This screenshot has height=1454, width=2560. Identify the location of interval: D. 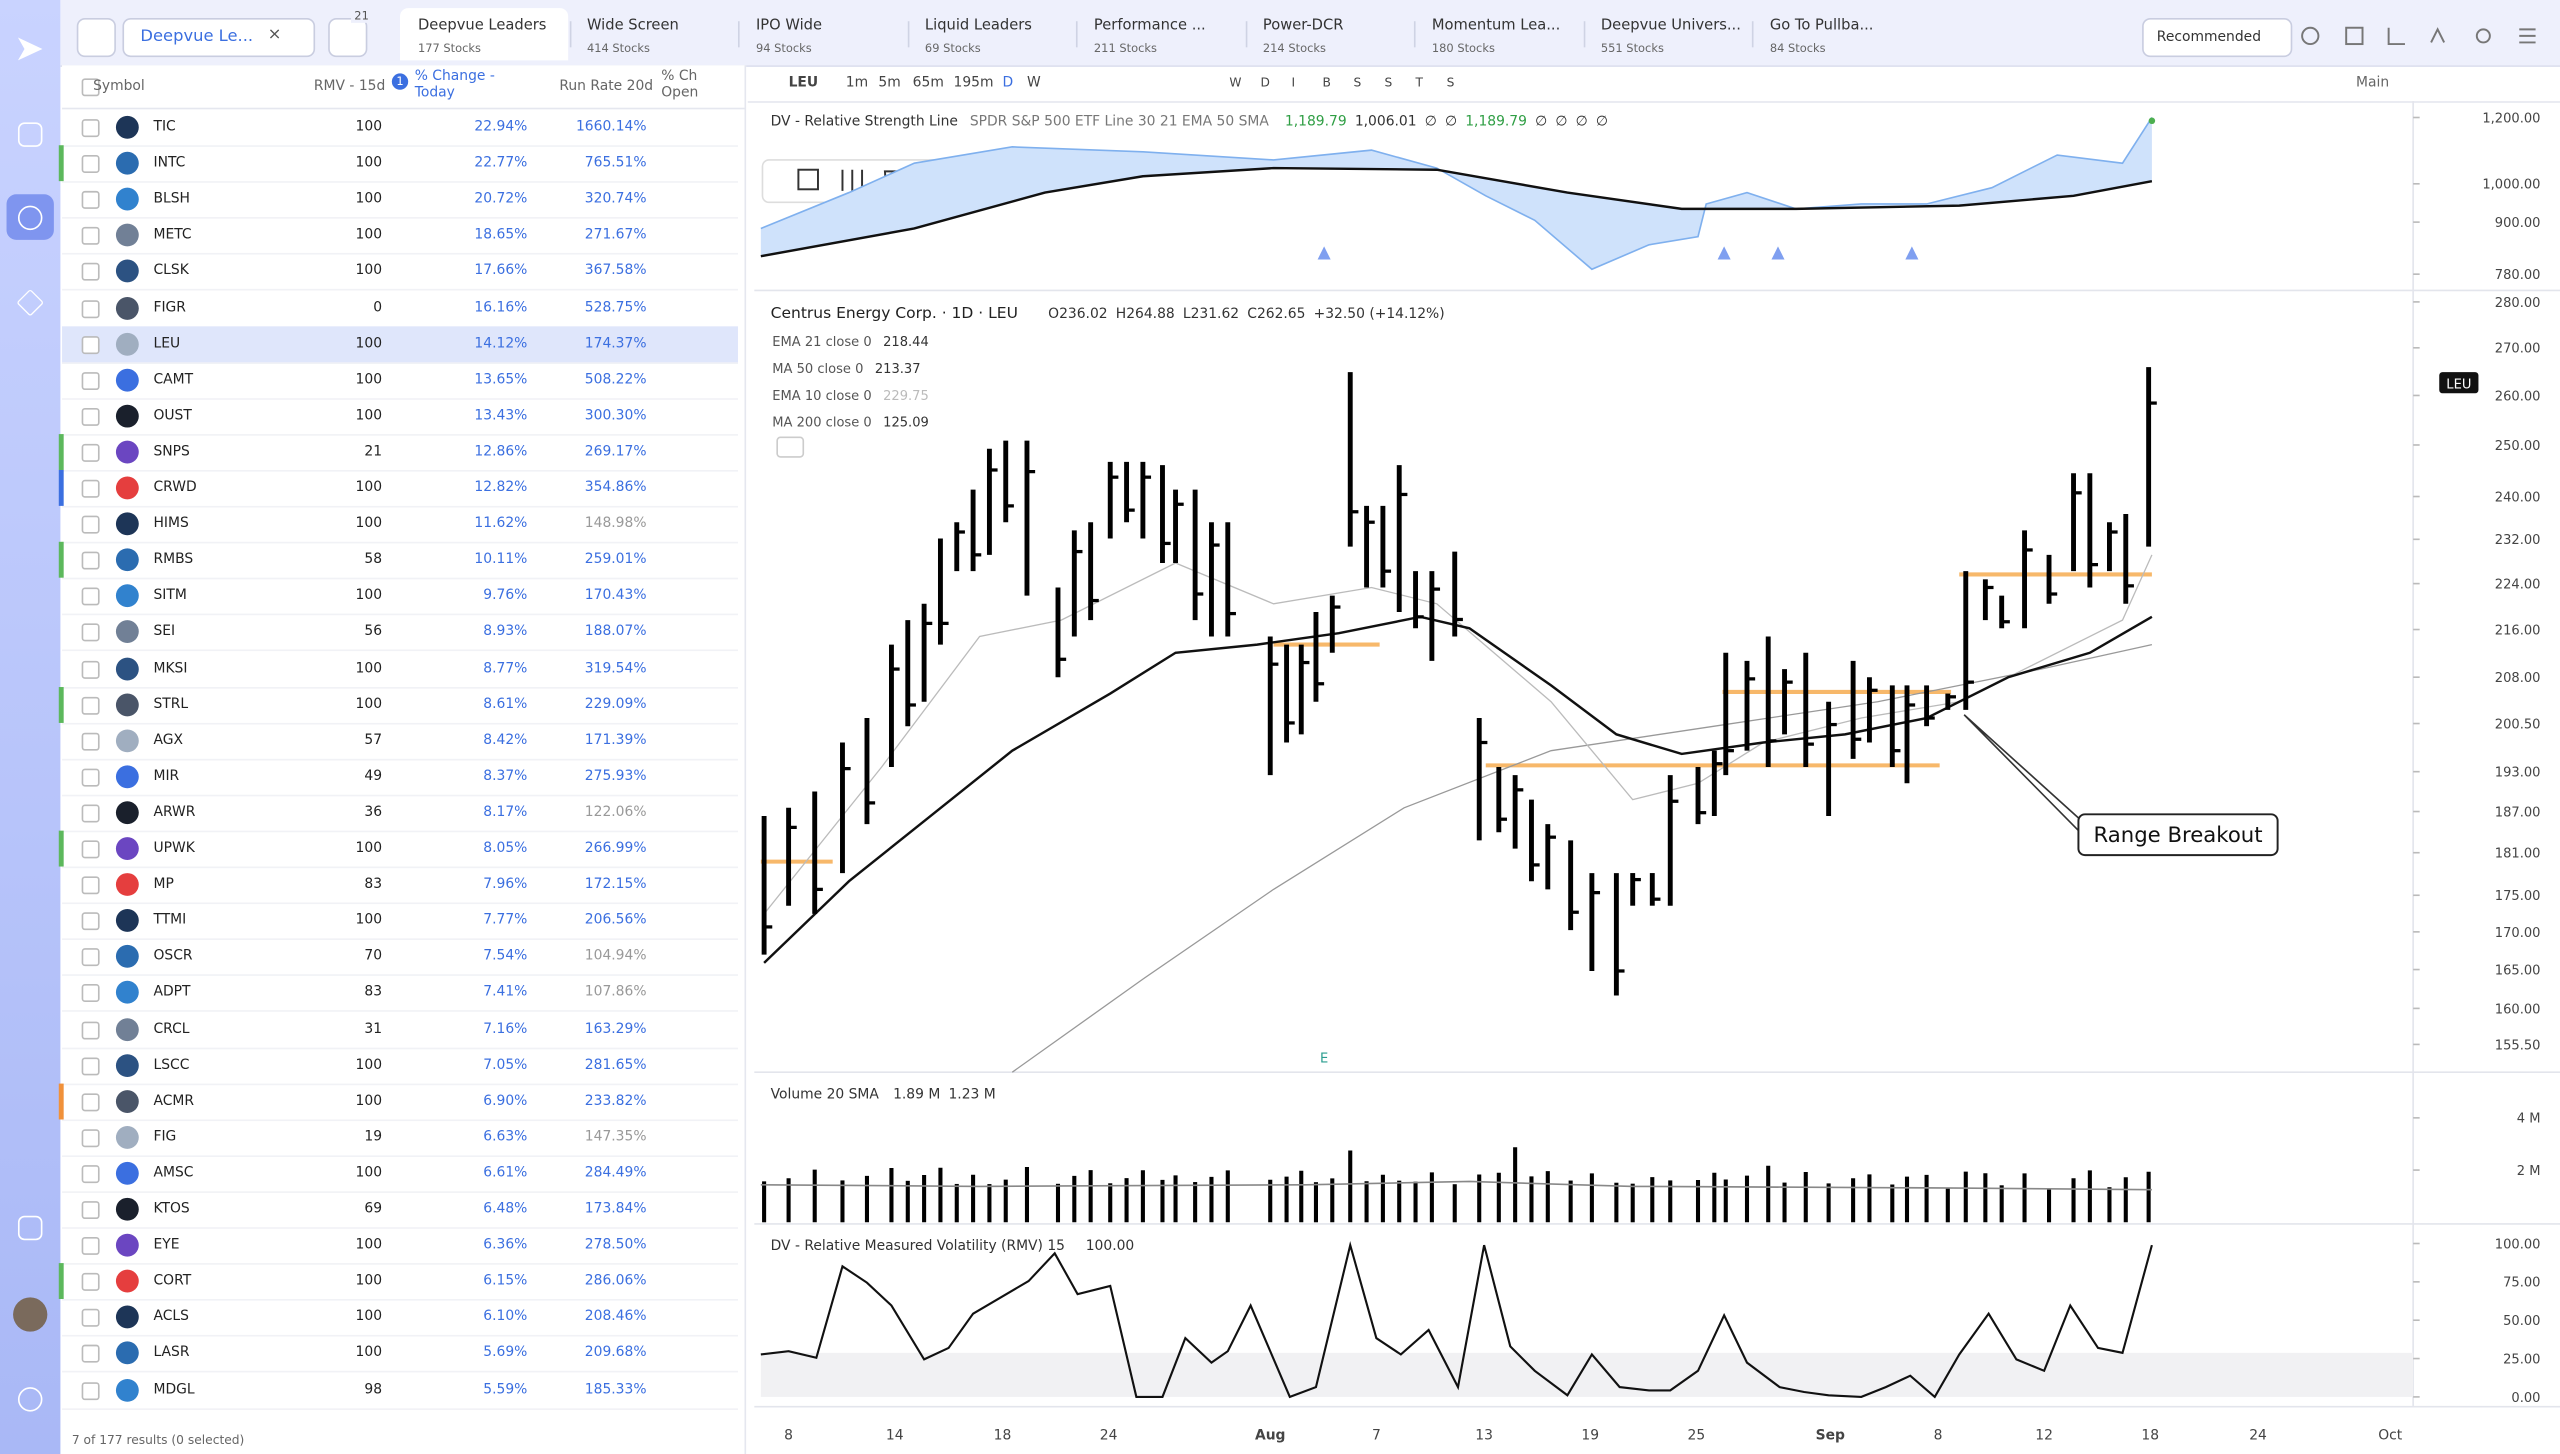
(1008, 83).